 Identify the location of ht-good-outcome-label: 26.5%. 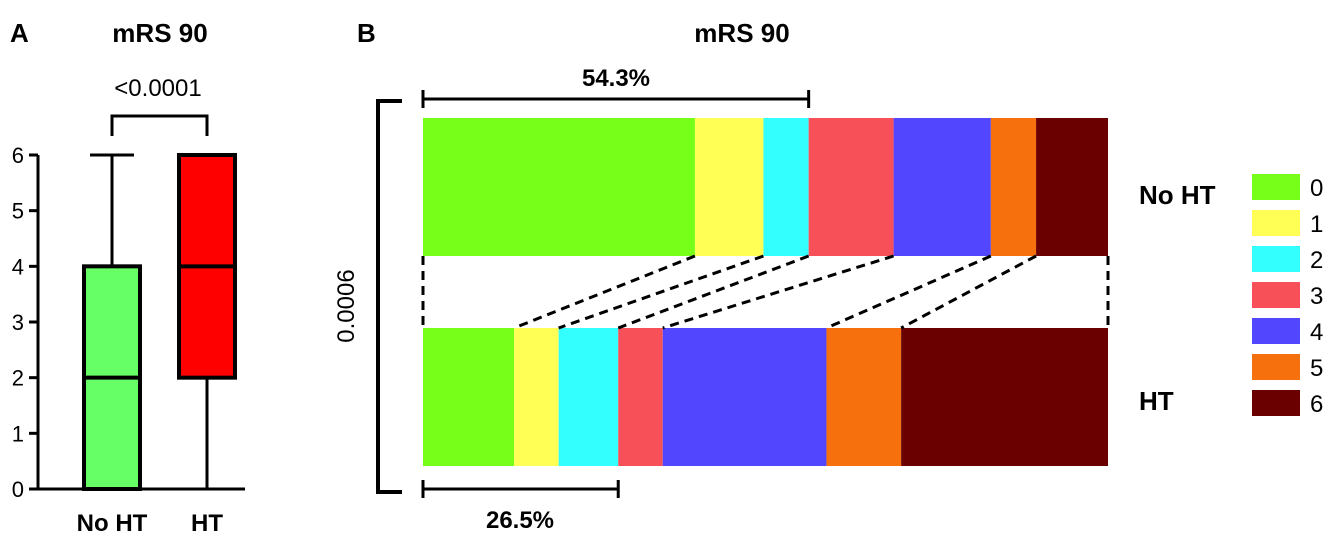
(520, 520).